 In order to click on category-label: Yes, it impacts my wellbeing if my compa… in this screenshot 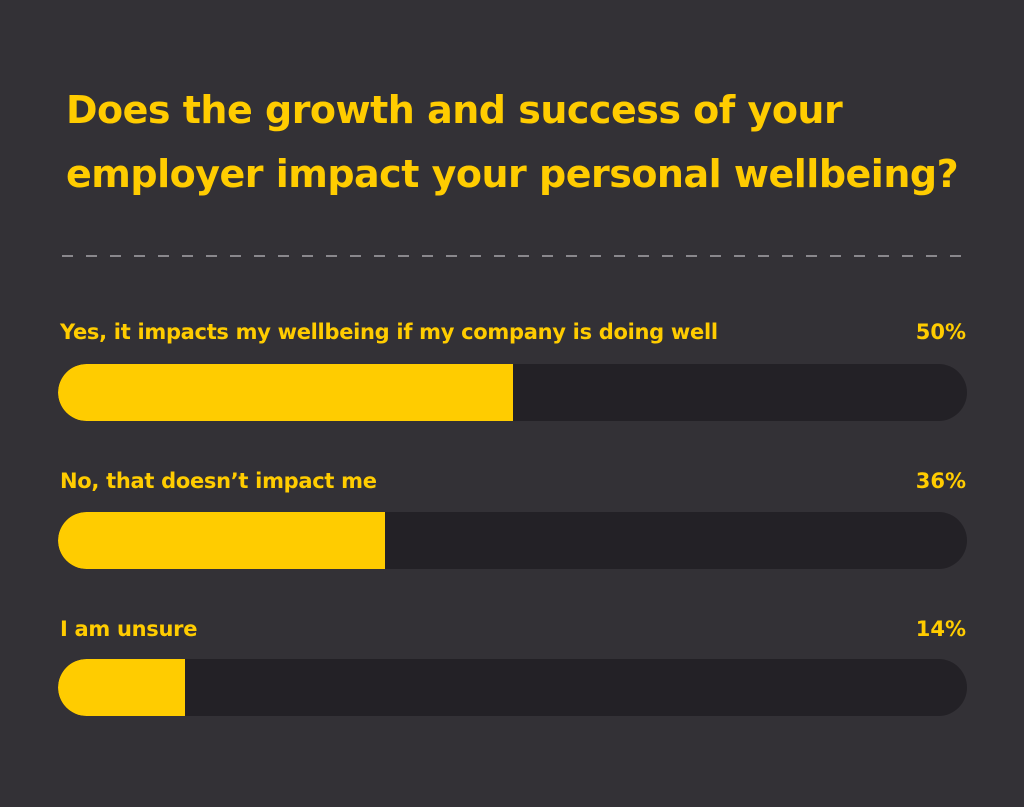, I will do `click(389, 332)`.